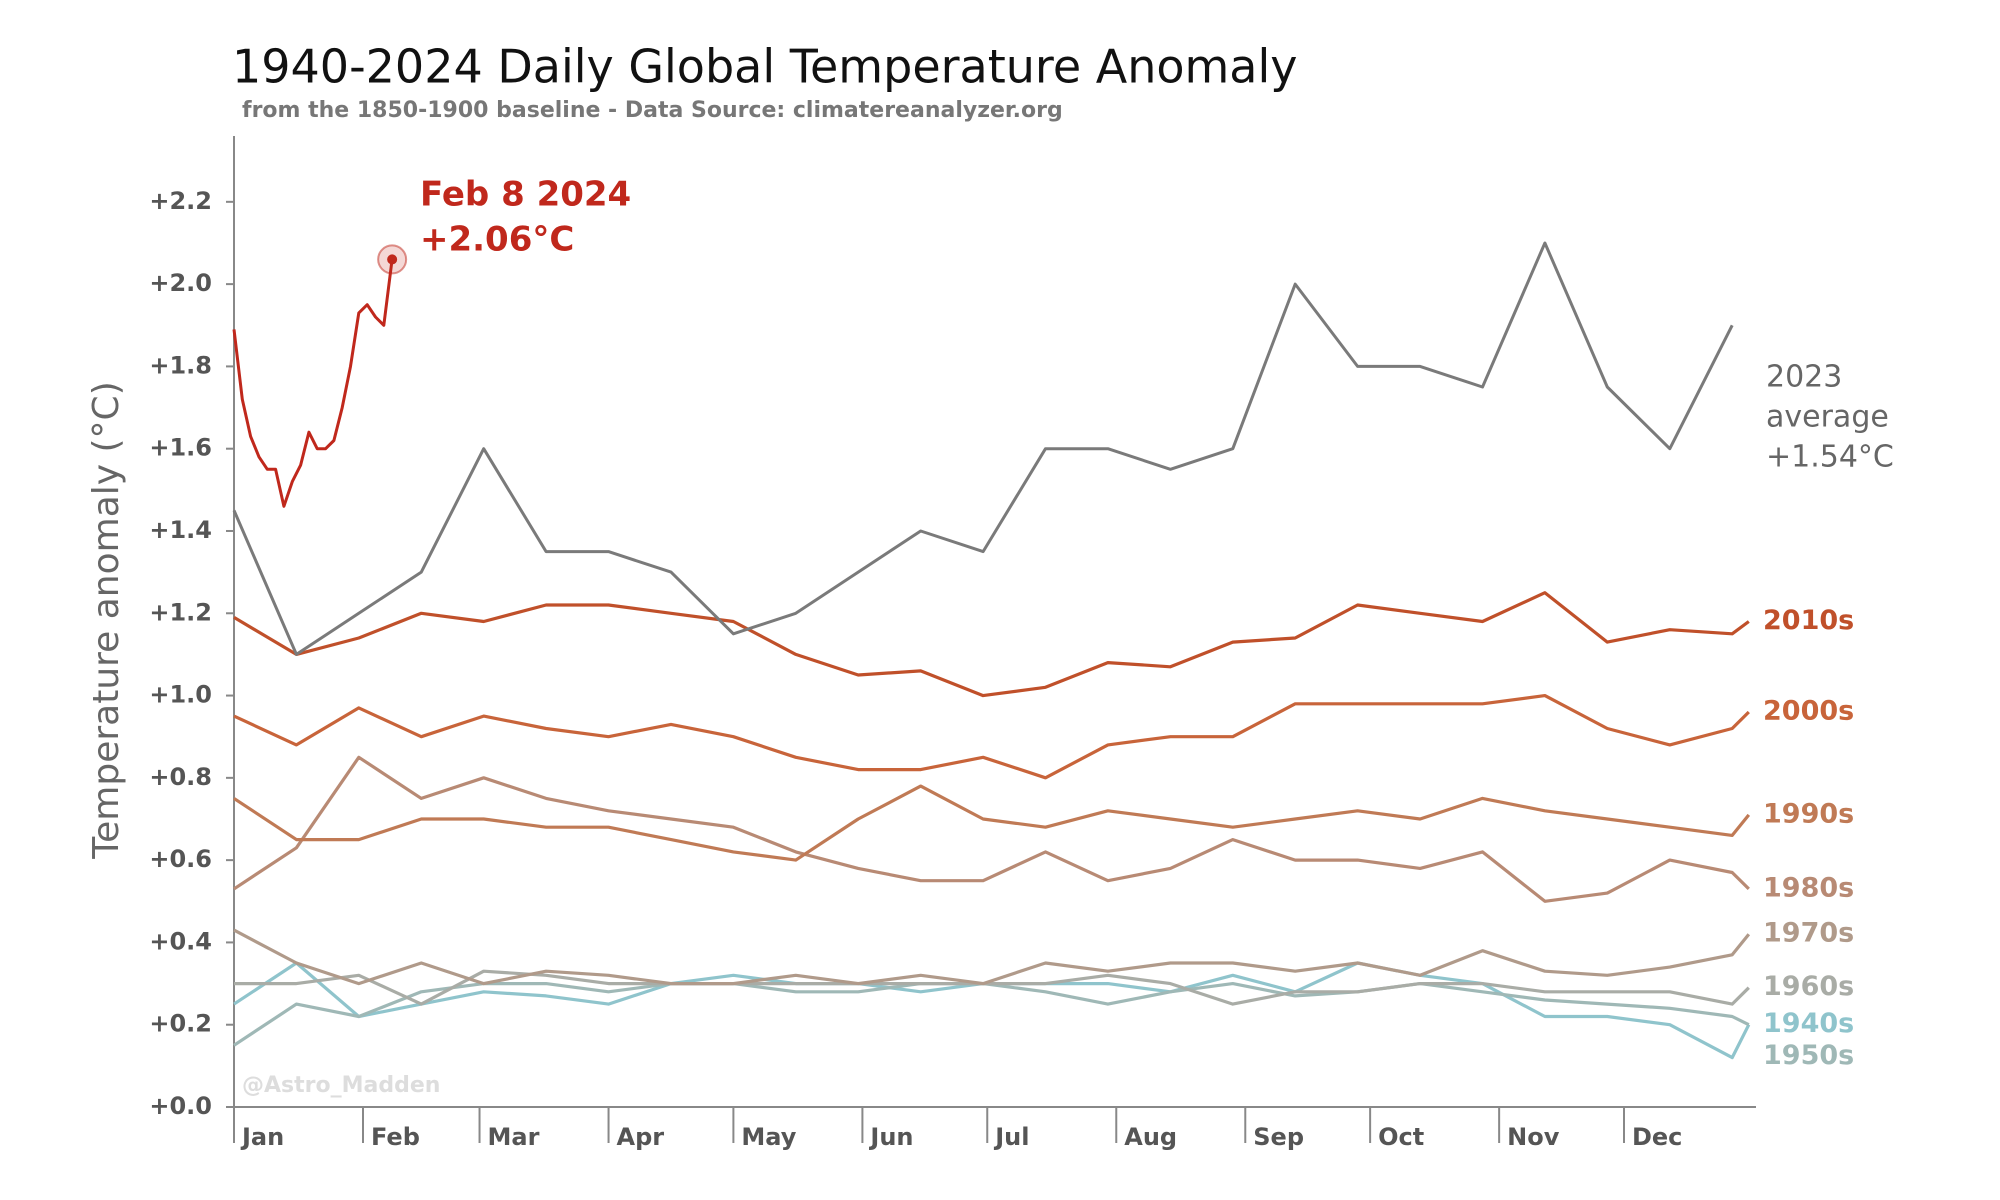 Image resolution: width=2000 pixels, height=1200 pixels. I want to click on x-tick-label: Jan, so click(262, 1137).